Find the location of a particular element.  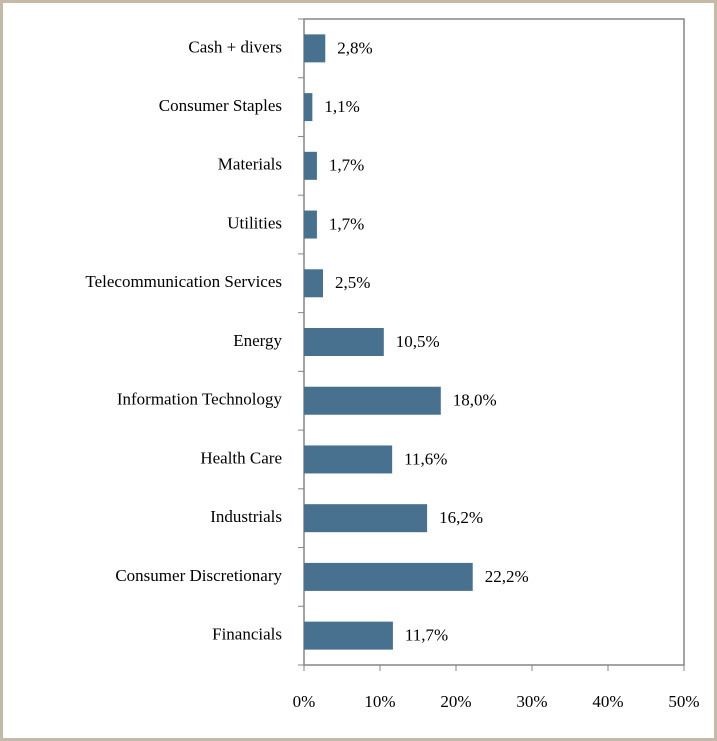

y-tick-label: Information Technology is located at coordinates (200, 399).